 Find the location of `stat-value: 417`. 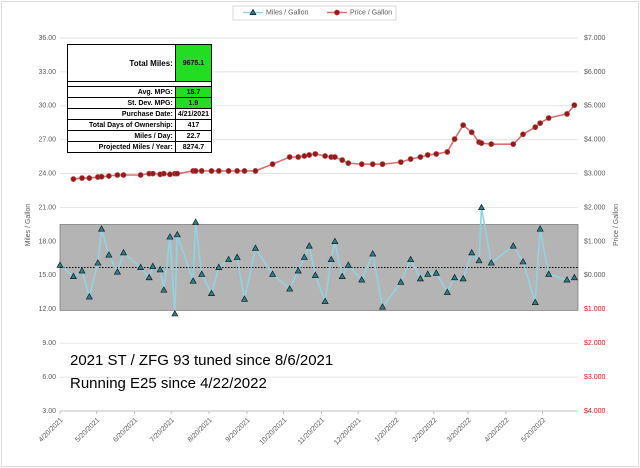

stat-value: 417 is located at coordinates (193, 125).